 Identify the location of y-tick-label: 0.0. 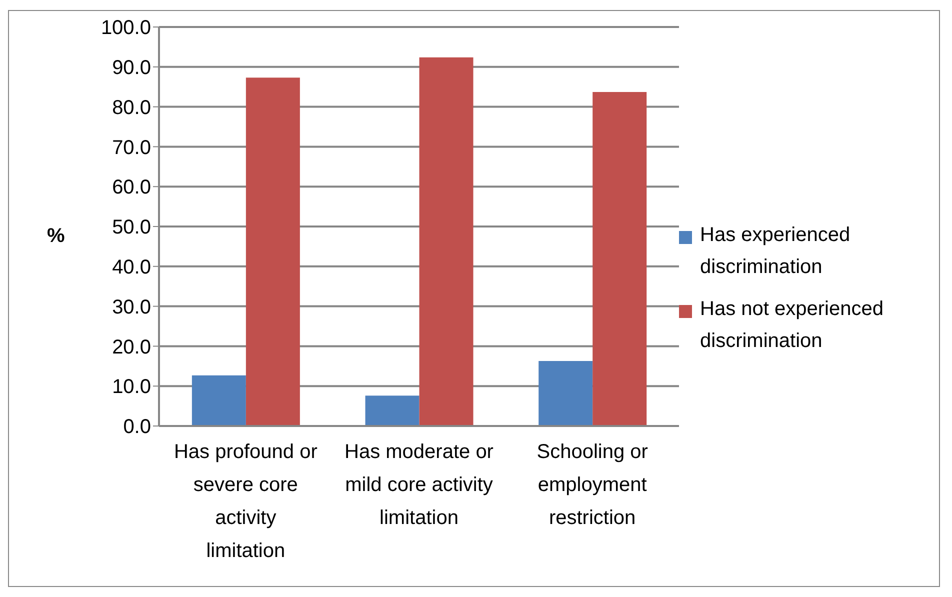
(137, 427).